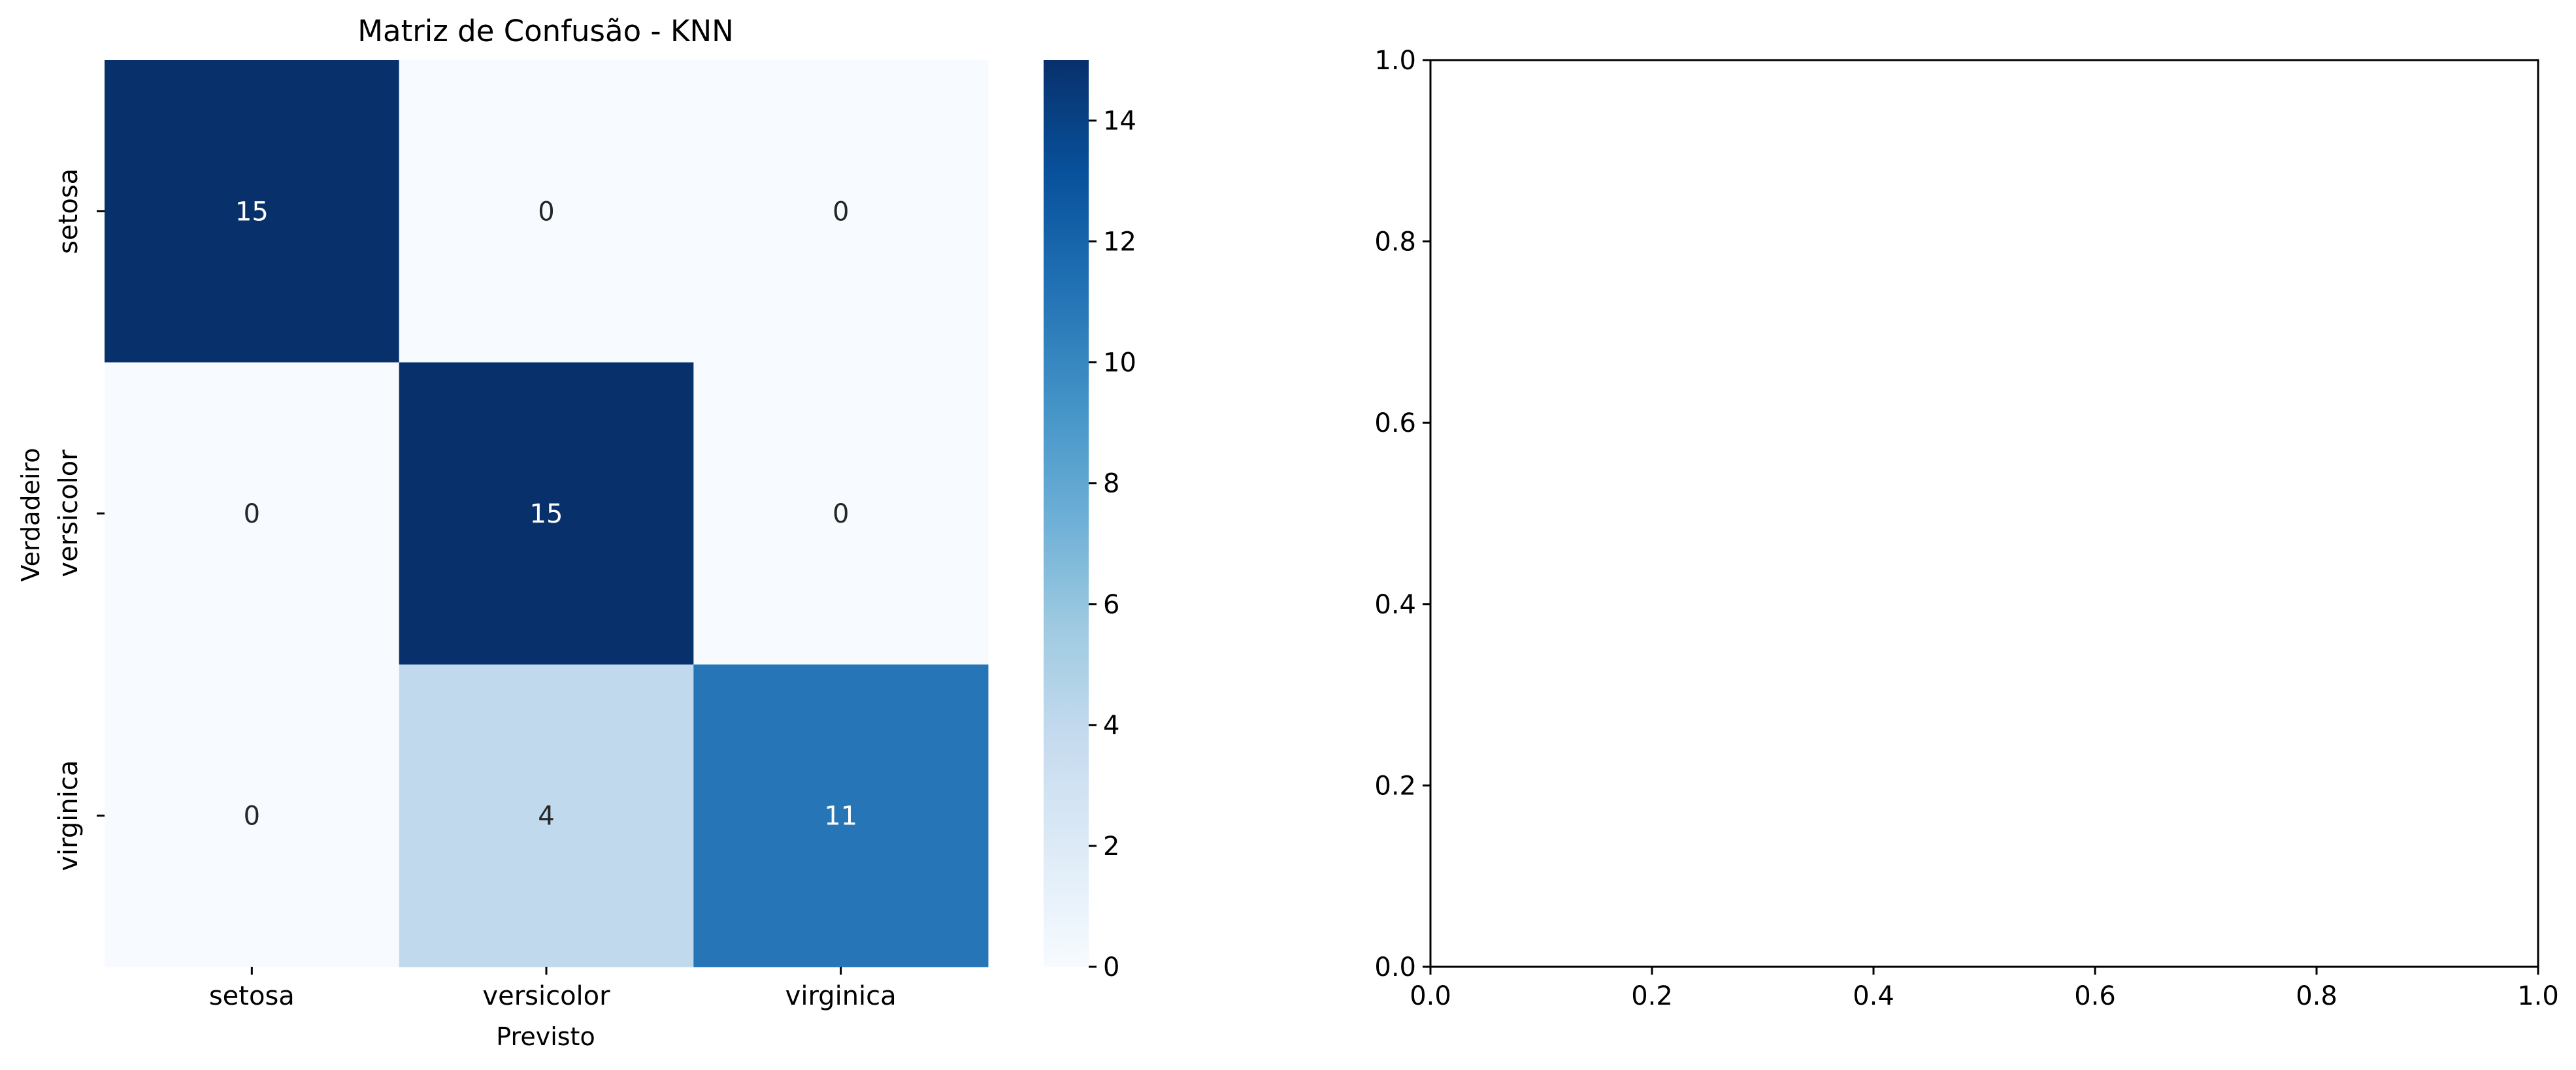  Describe the element at coordinates (1111, 484) in the screenshot. I see `colorbar-tick-label: 8` at that location.